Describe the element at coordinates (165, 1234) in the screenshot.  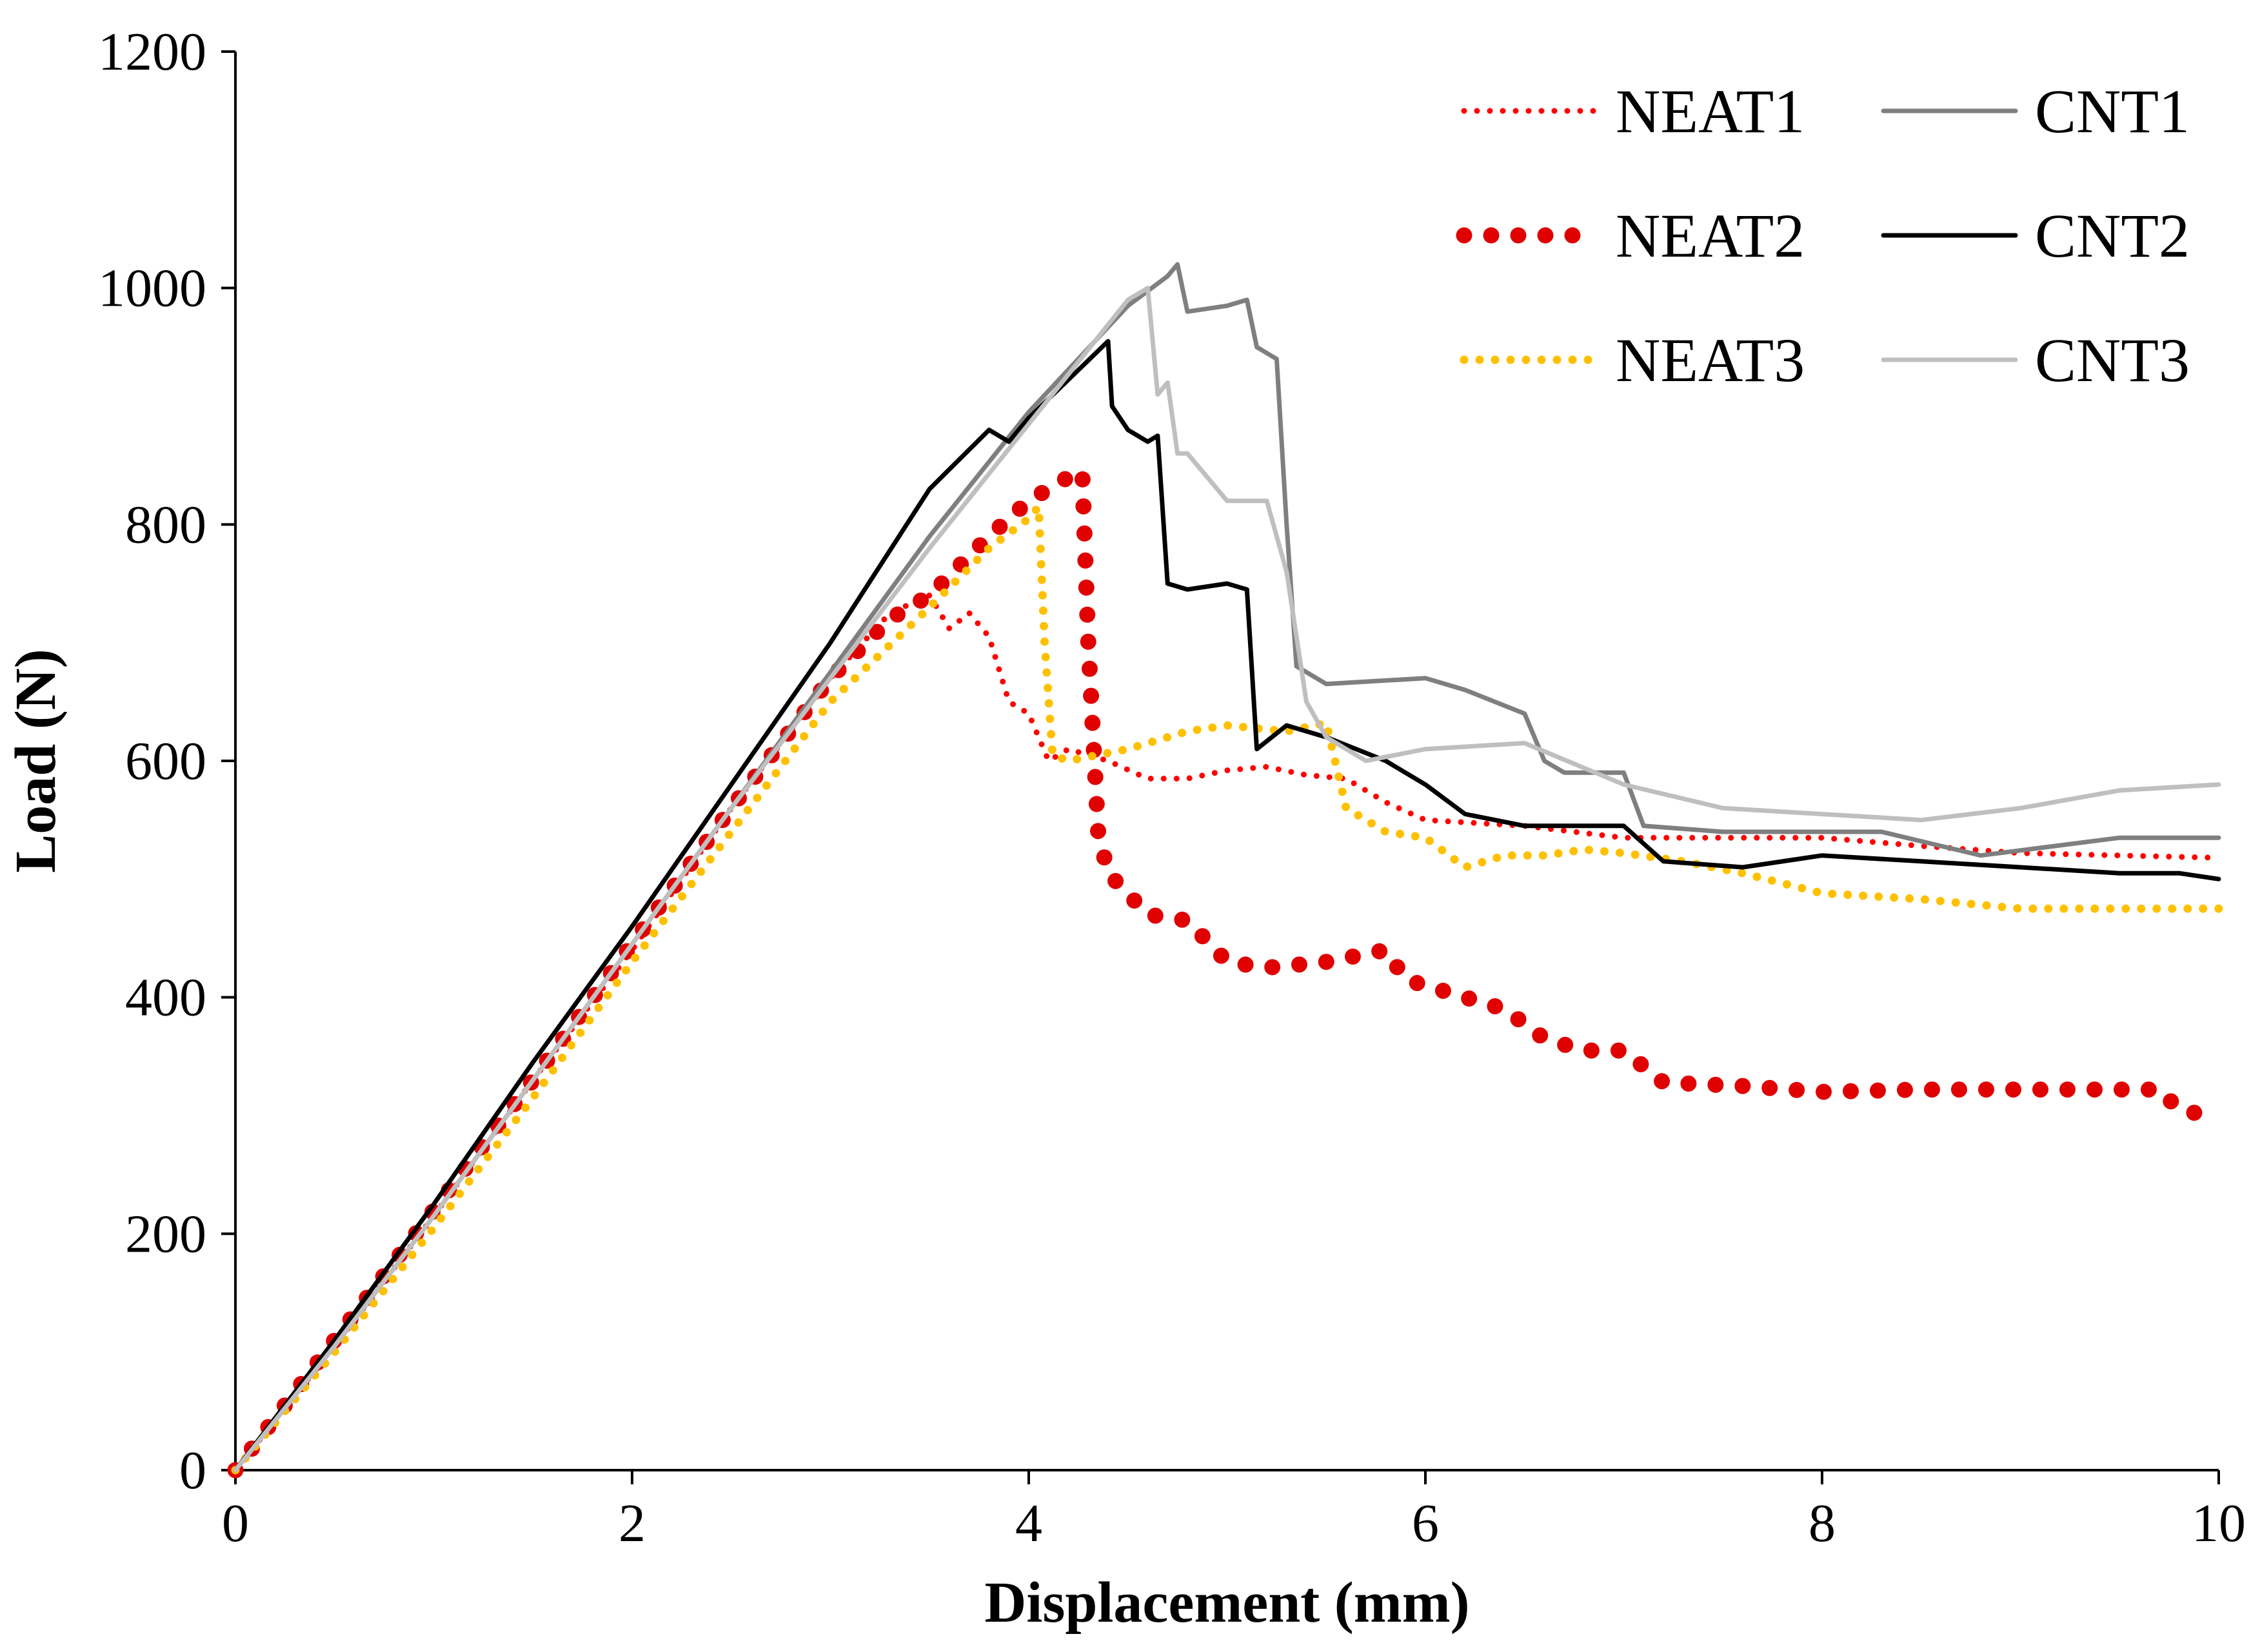
I see `y-tick-label: 200` at that location.